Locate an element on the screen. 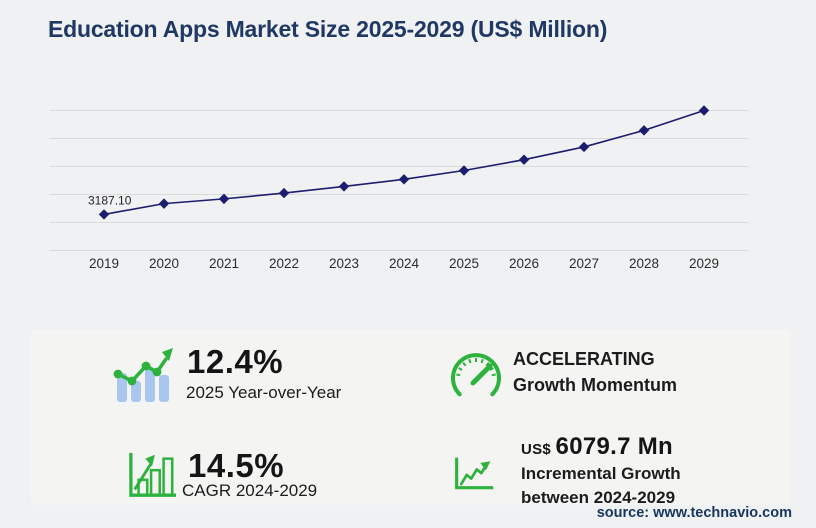 The width and height of the screenshot is (816, 528). yoy-value: 12.4% is located at coordinates (235, 361).